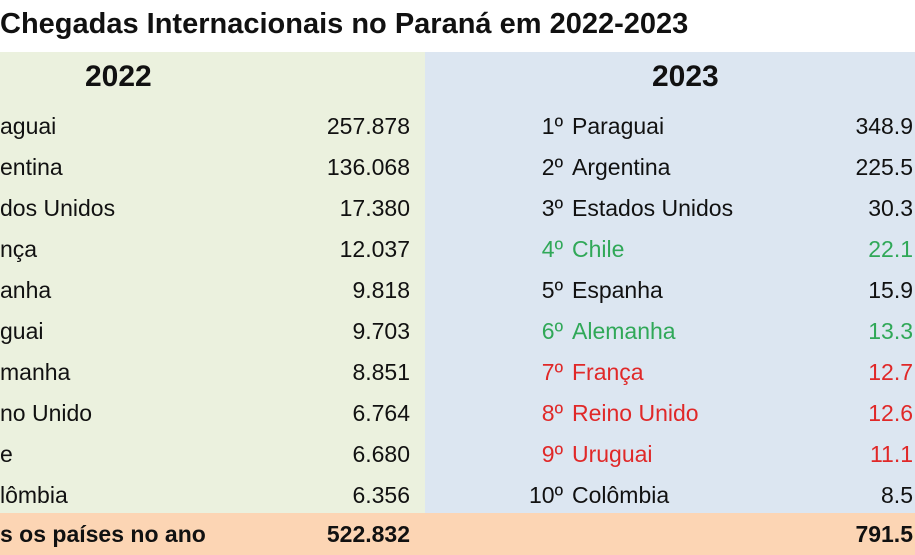 This screenshot has height=555, width=915. I want to click on value-2023: 225.5, so click(884, 167).